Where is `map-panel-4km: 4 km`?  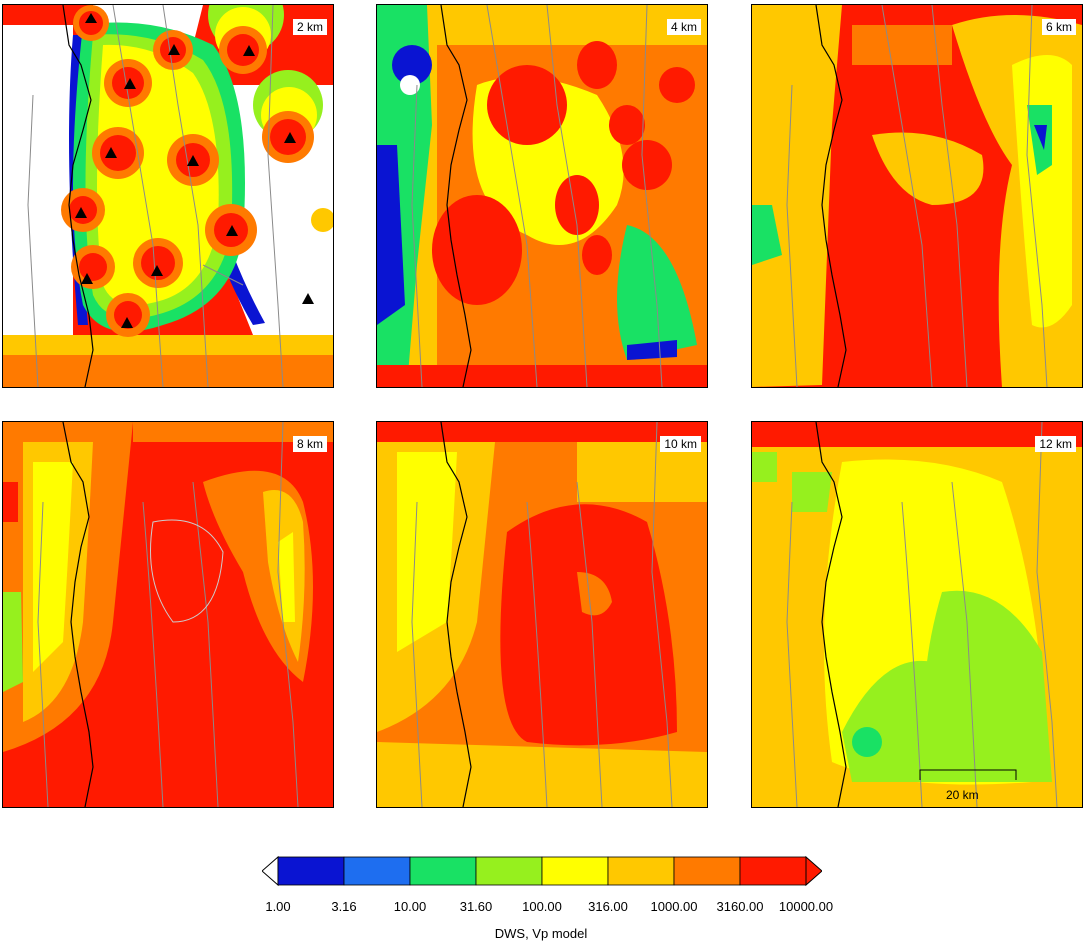 map-panel-4km: 4 km is located at coordinates (542, 196).